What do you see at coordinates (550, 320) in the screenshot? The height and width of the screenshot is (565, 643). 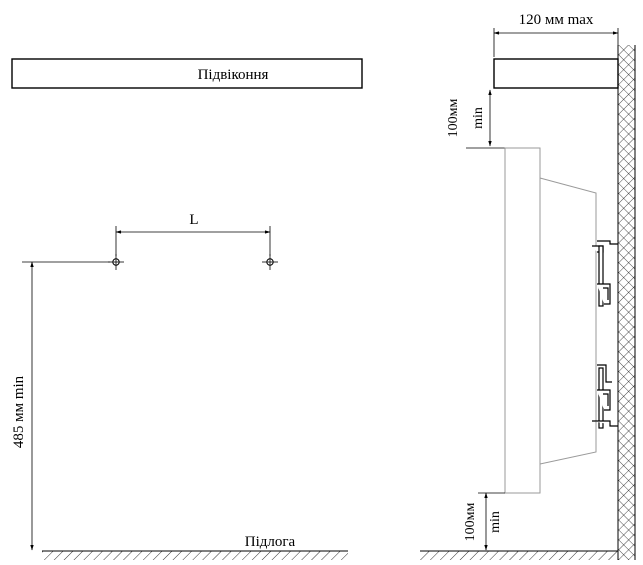 I see `radiator` at bounding box center [550, 320].